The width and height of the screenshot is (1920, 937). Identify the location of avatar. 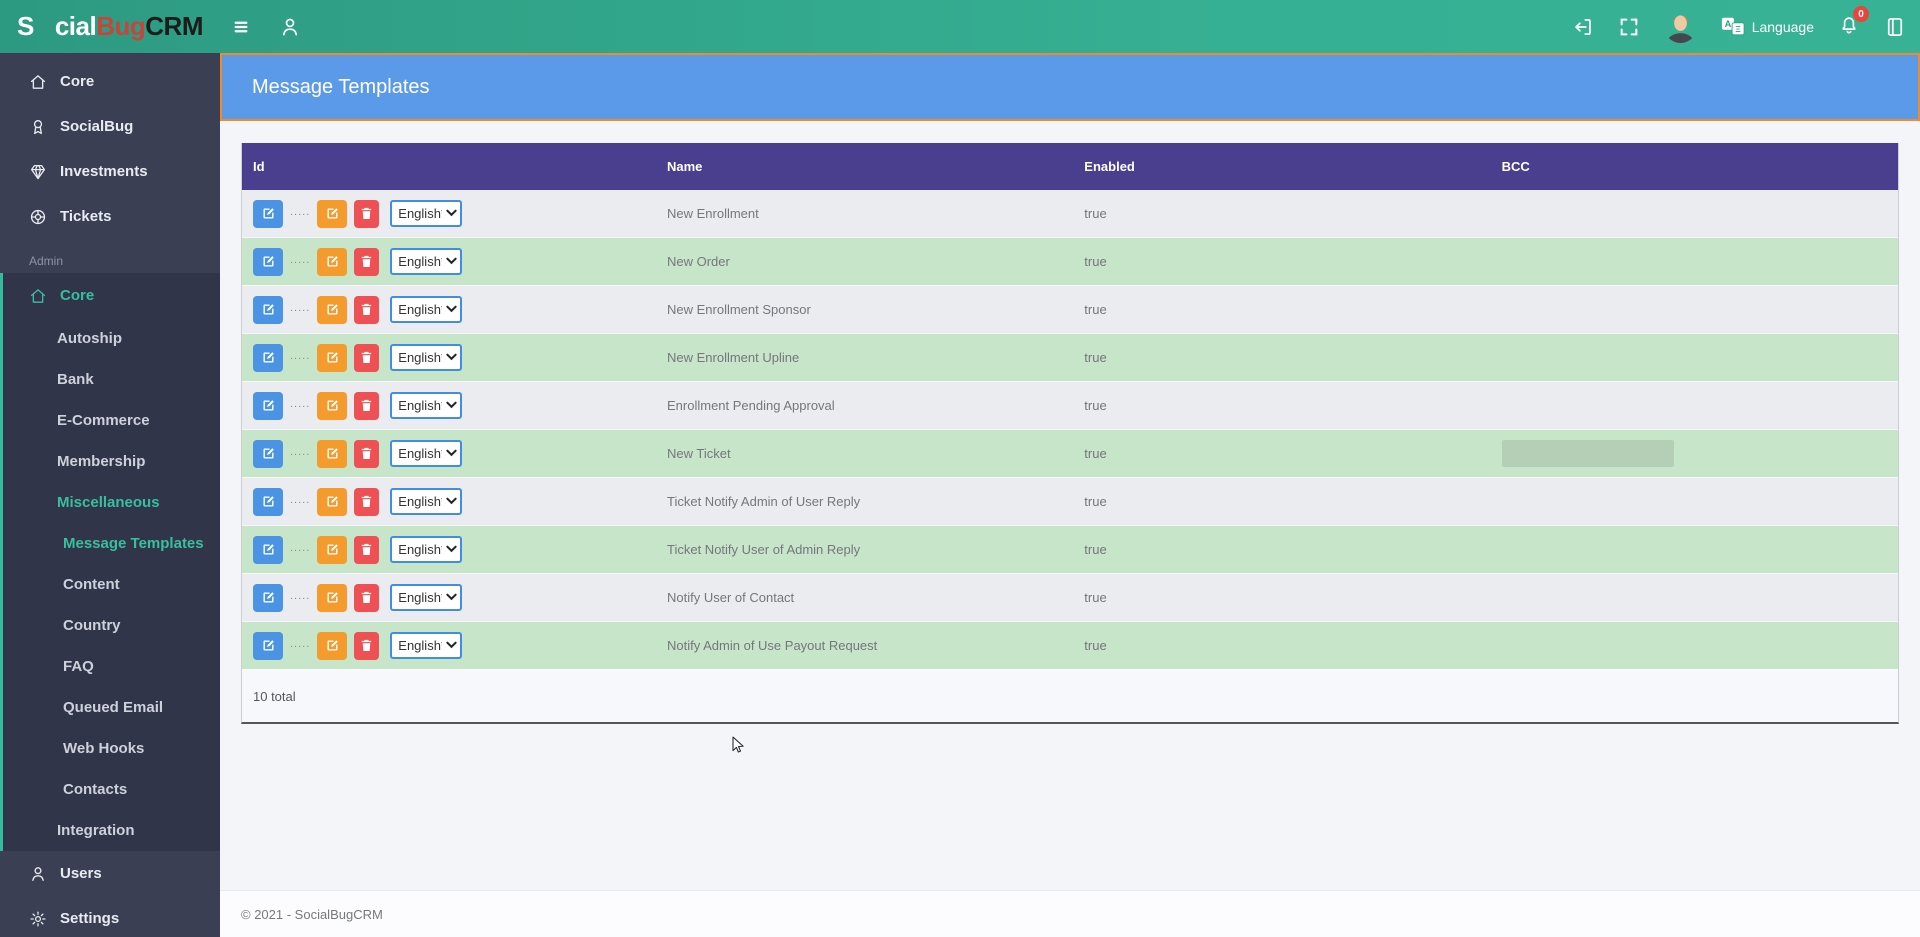
(1680, 26).